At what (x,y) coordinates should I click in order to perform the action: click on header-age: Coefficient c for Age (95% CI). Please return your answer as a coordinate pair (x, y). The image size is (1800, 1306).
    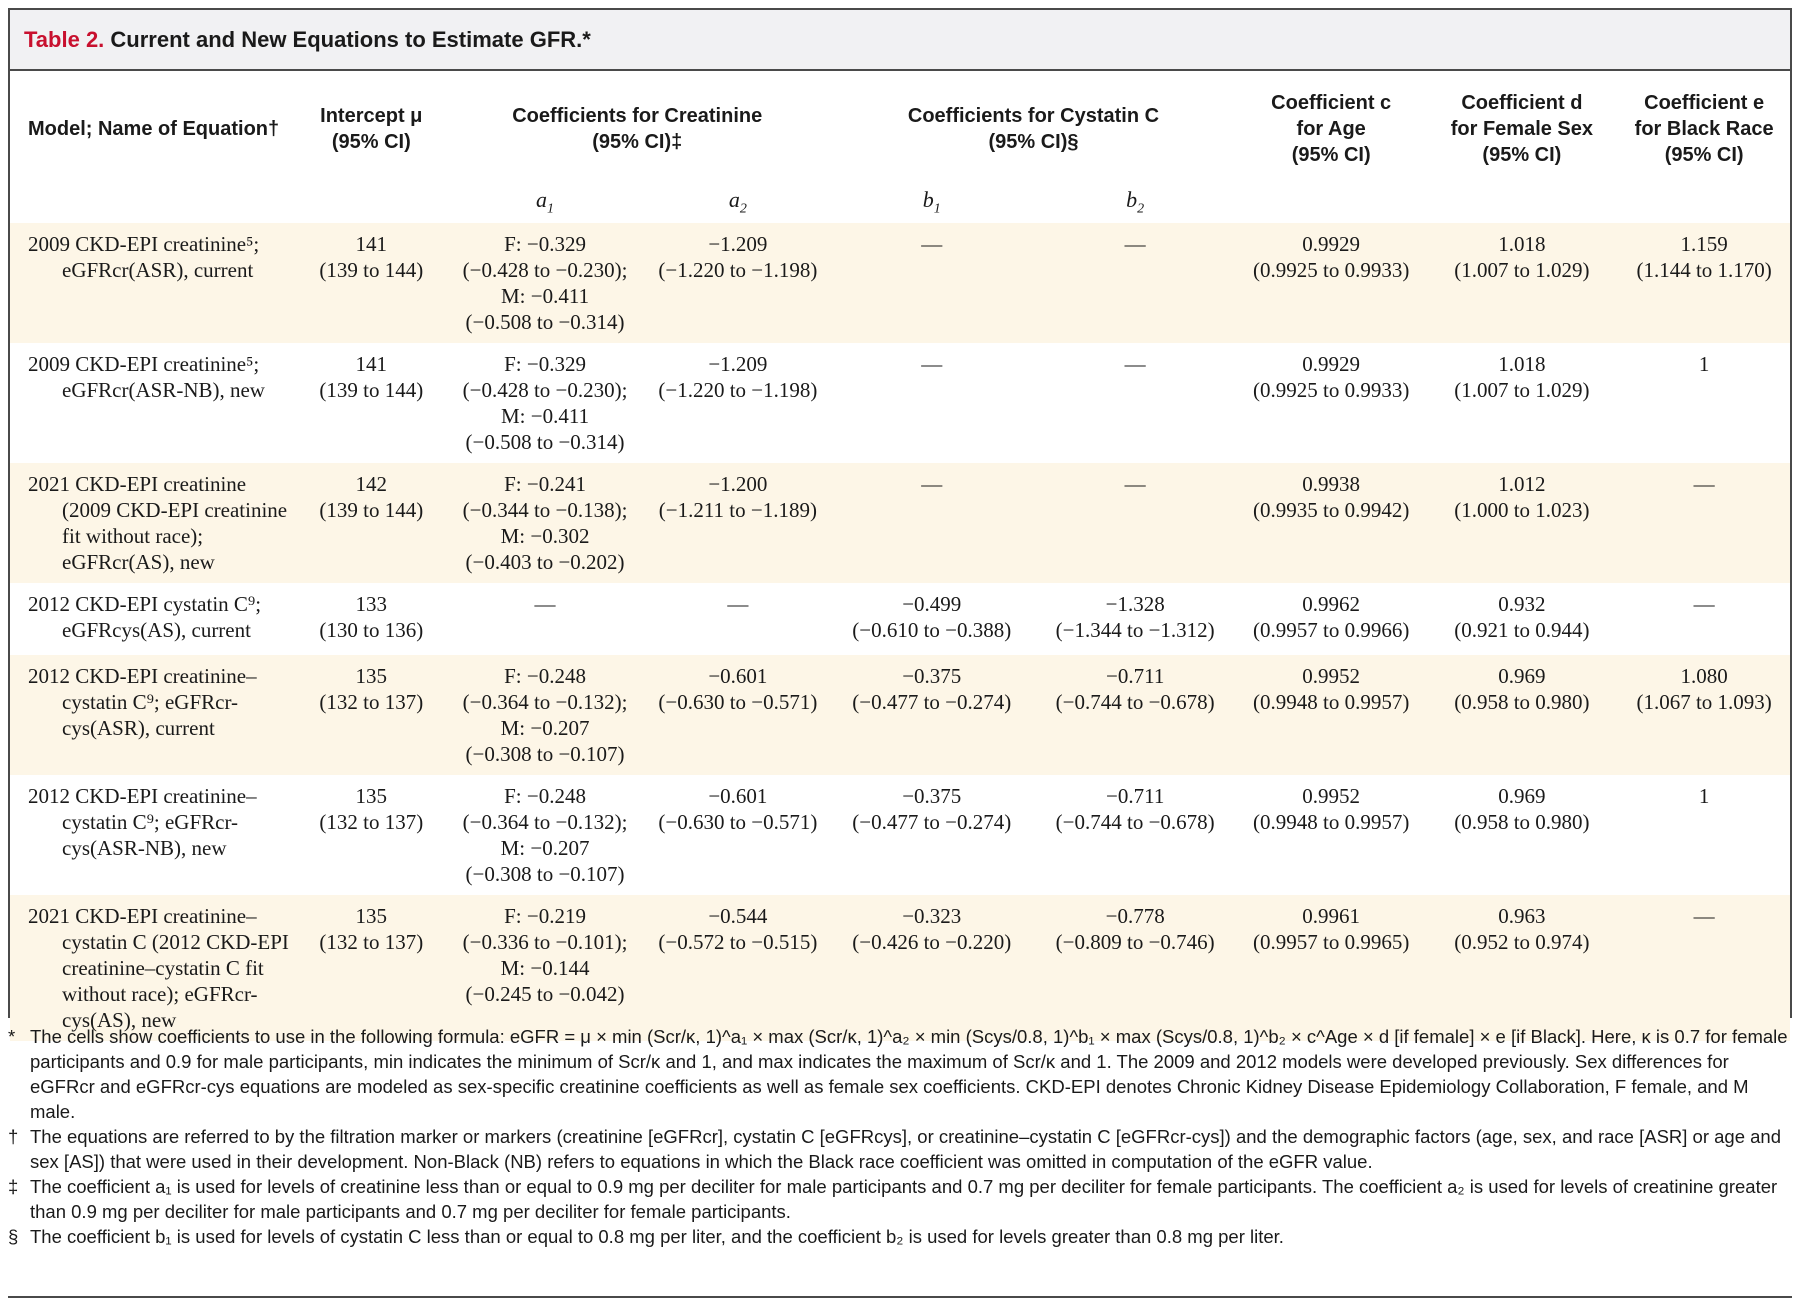
    Looking at the image, I should click on (1331, 129).